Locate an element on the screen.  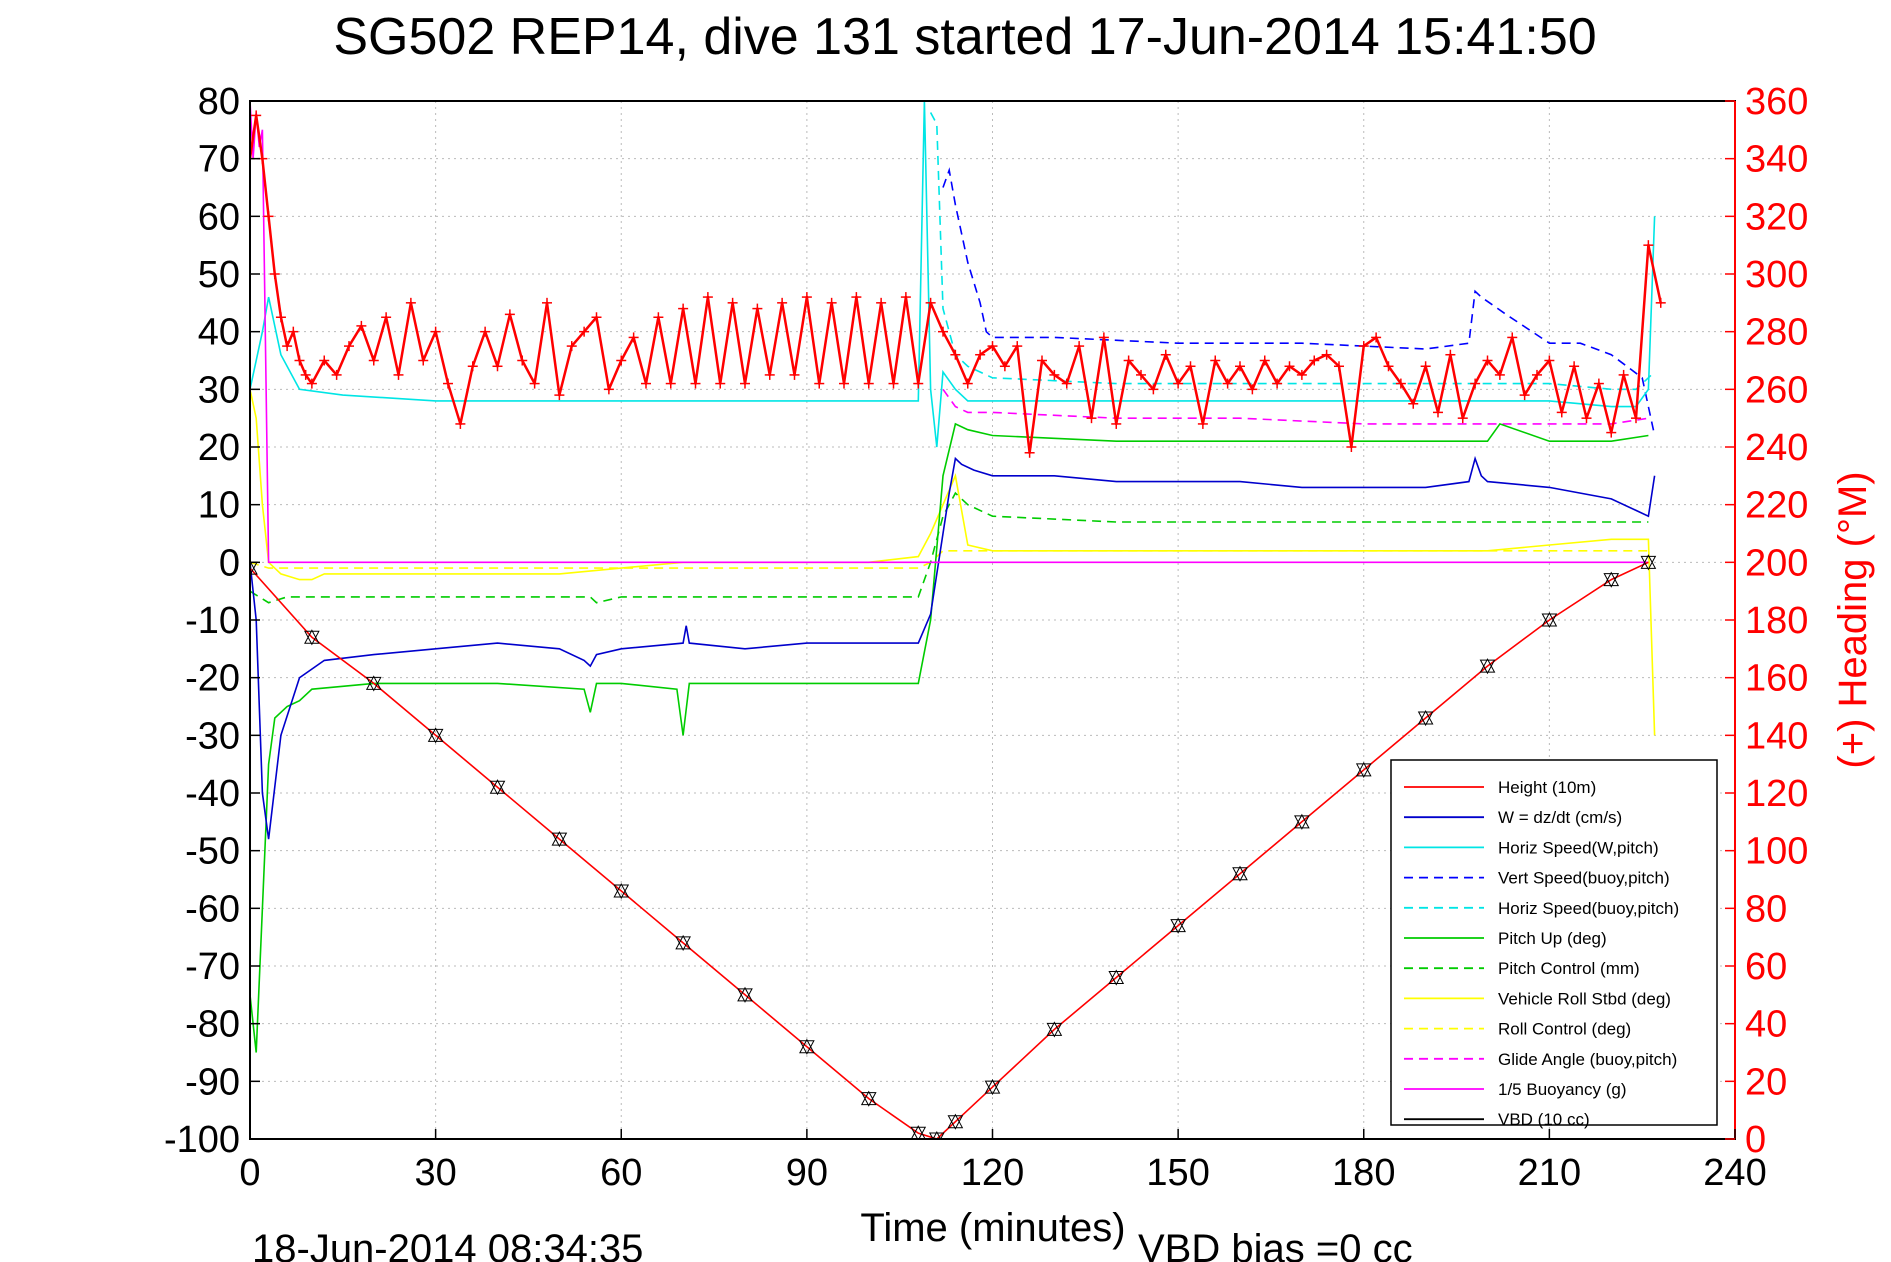
y-right-tick-label: 100 is located at coordinates (1776, 852).